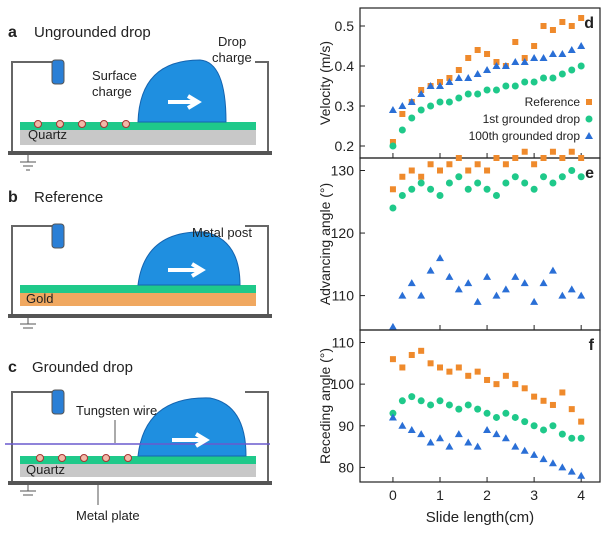 This screenshot has height=538, width=608. What do you see at coordinates (192, 427) in the screenshot?
I see `drop` at bounding box center [192, 427].